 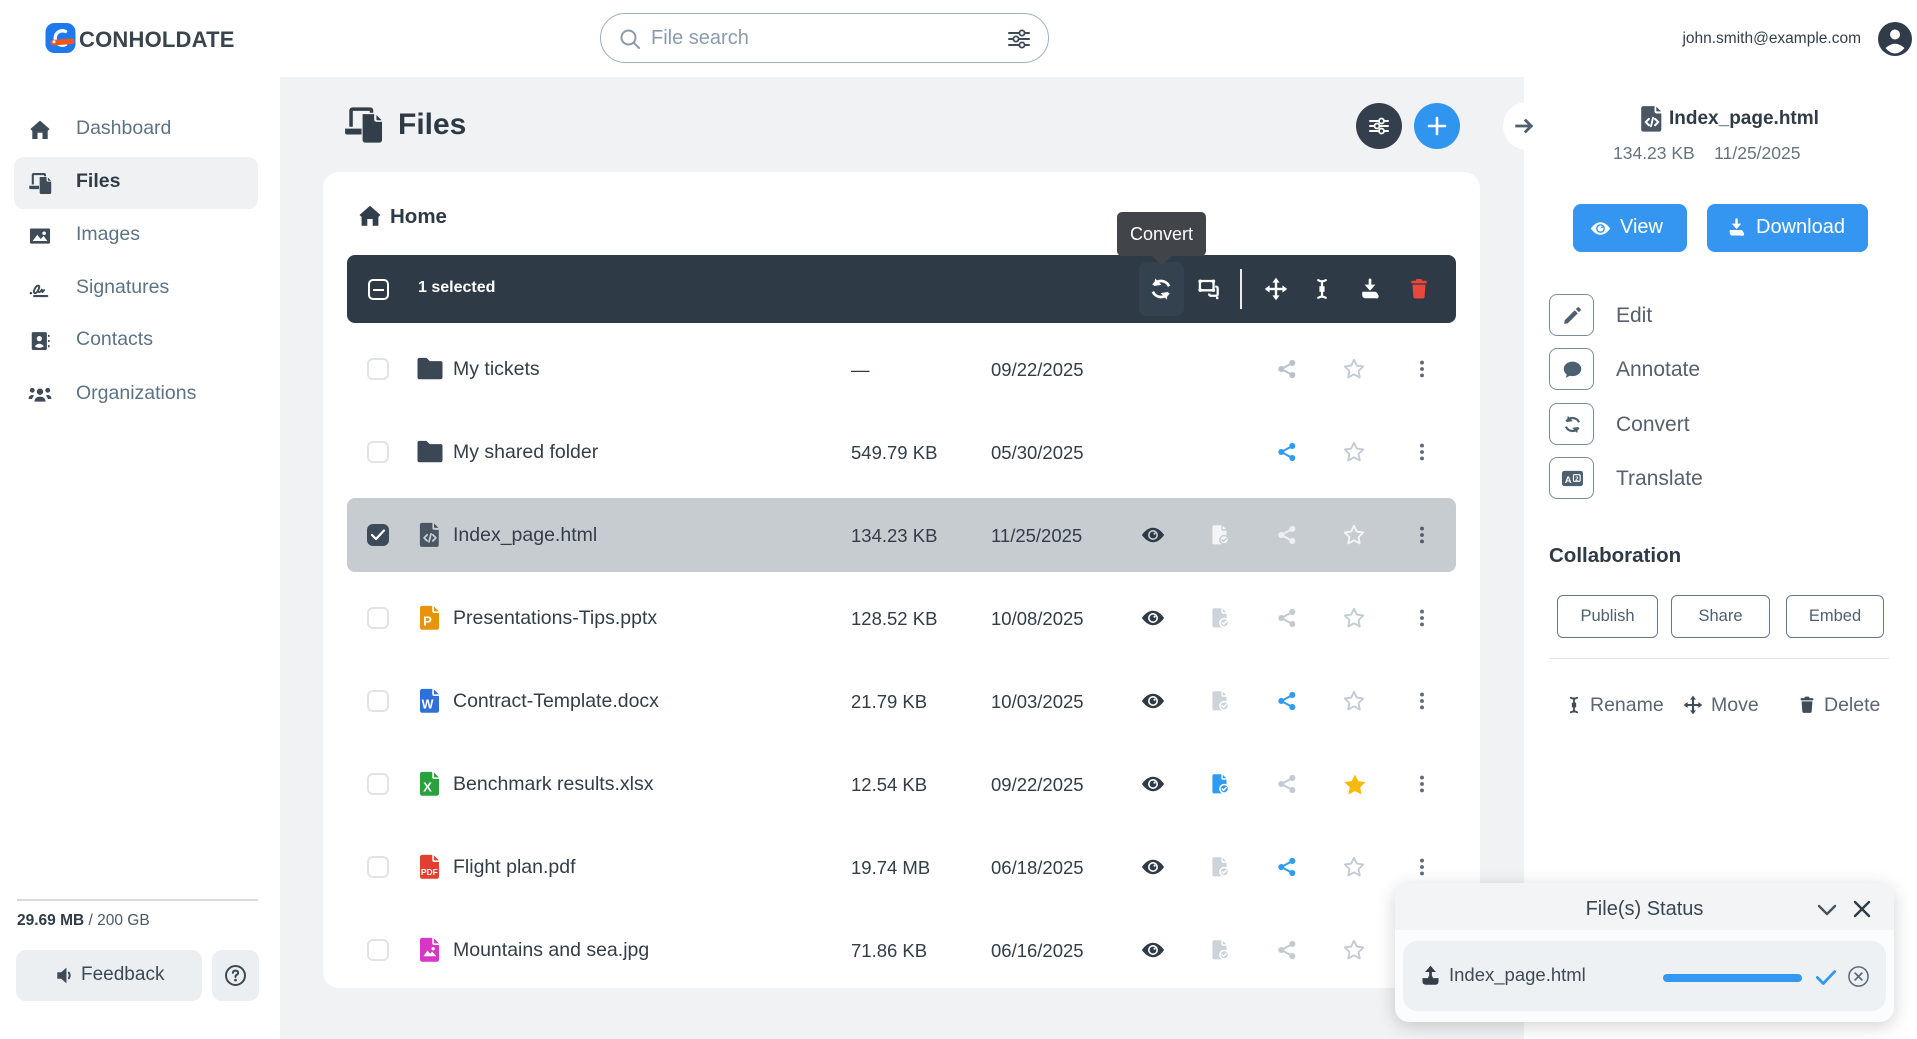 What do you see at coordinates (427, 620) in the screenshot?
I see `svg-text: P` at bounding box center [427, 620].